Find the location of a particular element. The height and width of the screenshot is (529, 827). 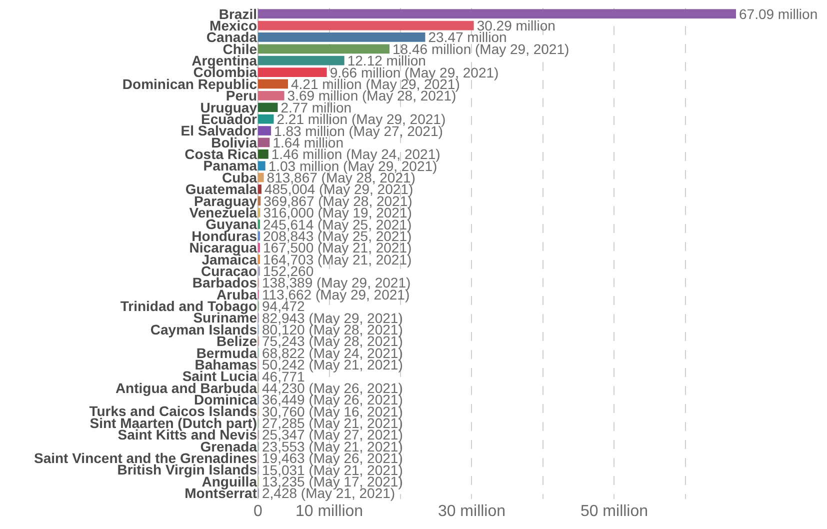

y-tick-label: Grenada is located at coordinates (229, 446).